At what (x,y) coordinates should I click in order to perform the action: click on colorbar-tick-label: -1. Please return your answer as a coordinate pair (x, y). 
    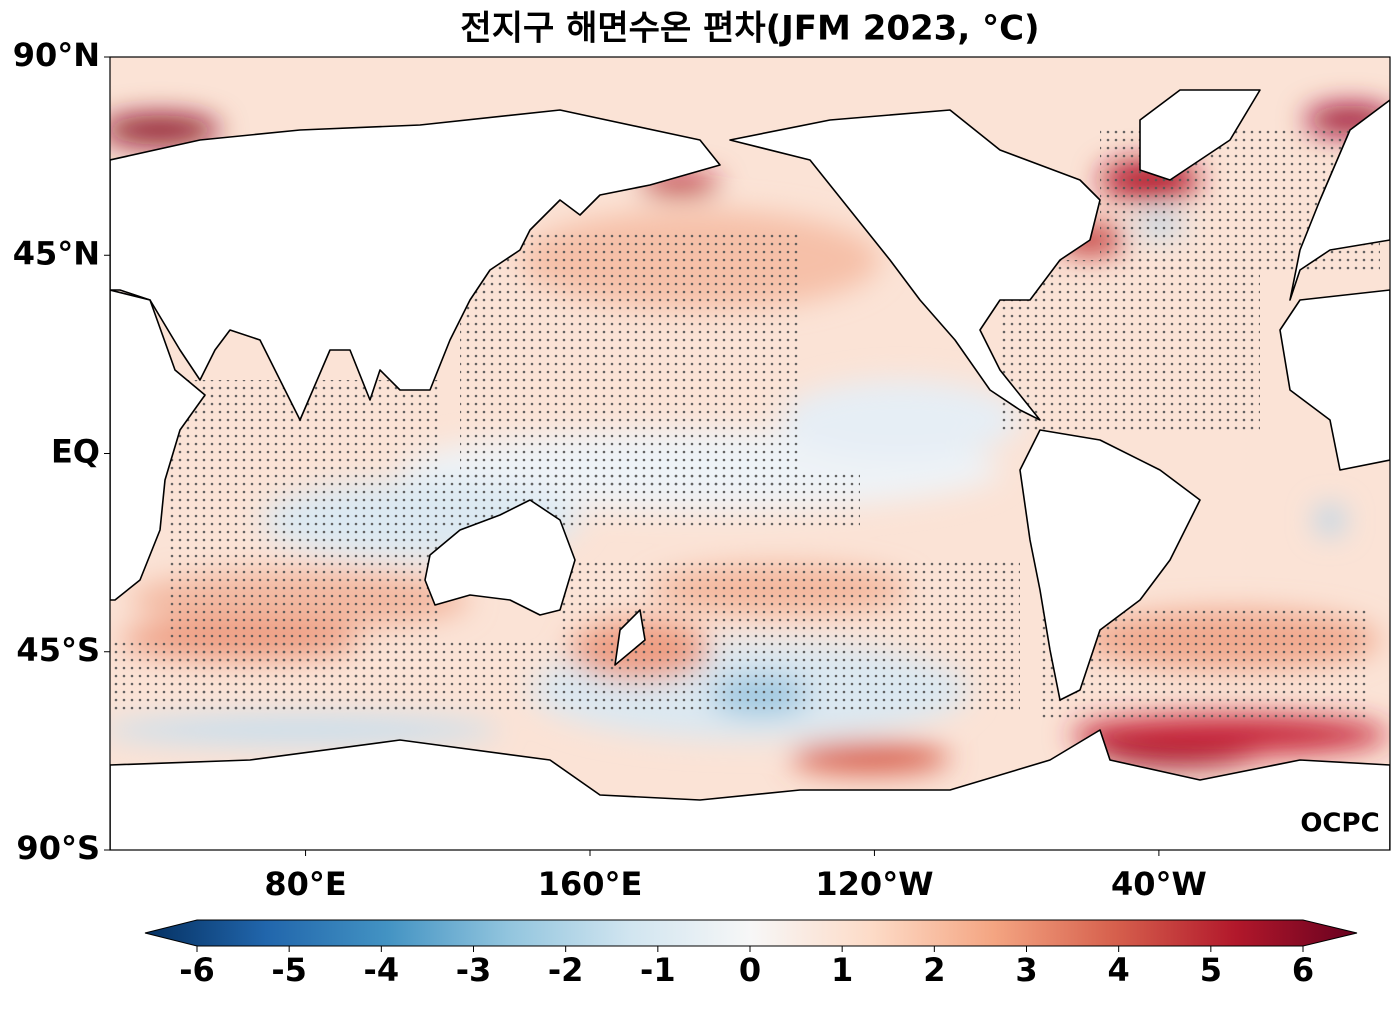
    Looking at the image, I should click on (658, 970).